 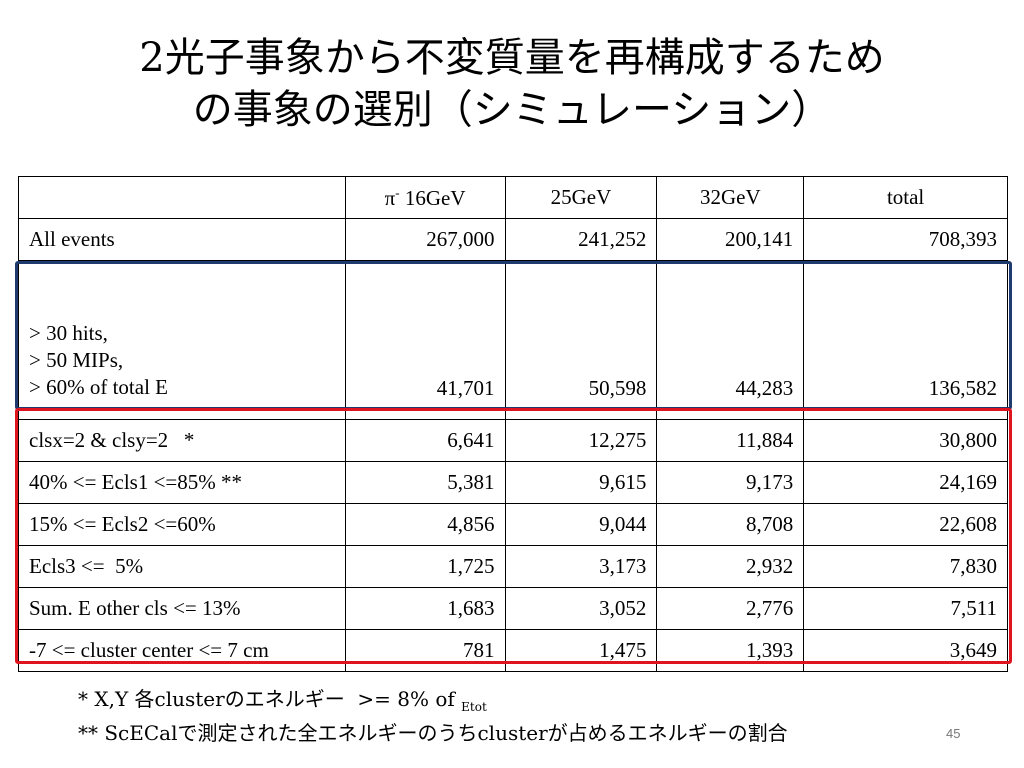 What do you see at coordinates (512, 110) in the screenshot?
I see `slide-title-line2: の事象の選別（シミュレーション）` at bounding box center [512, 110].